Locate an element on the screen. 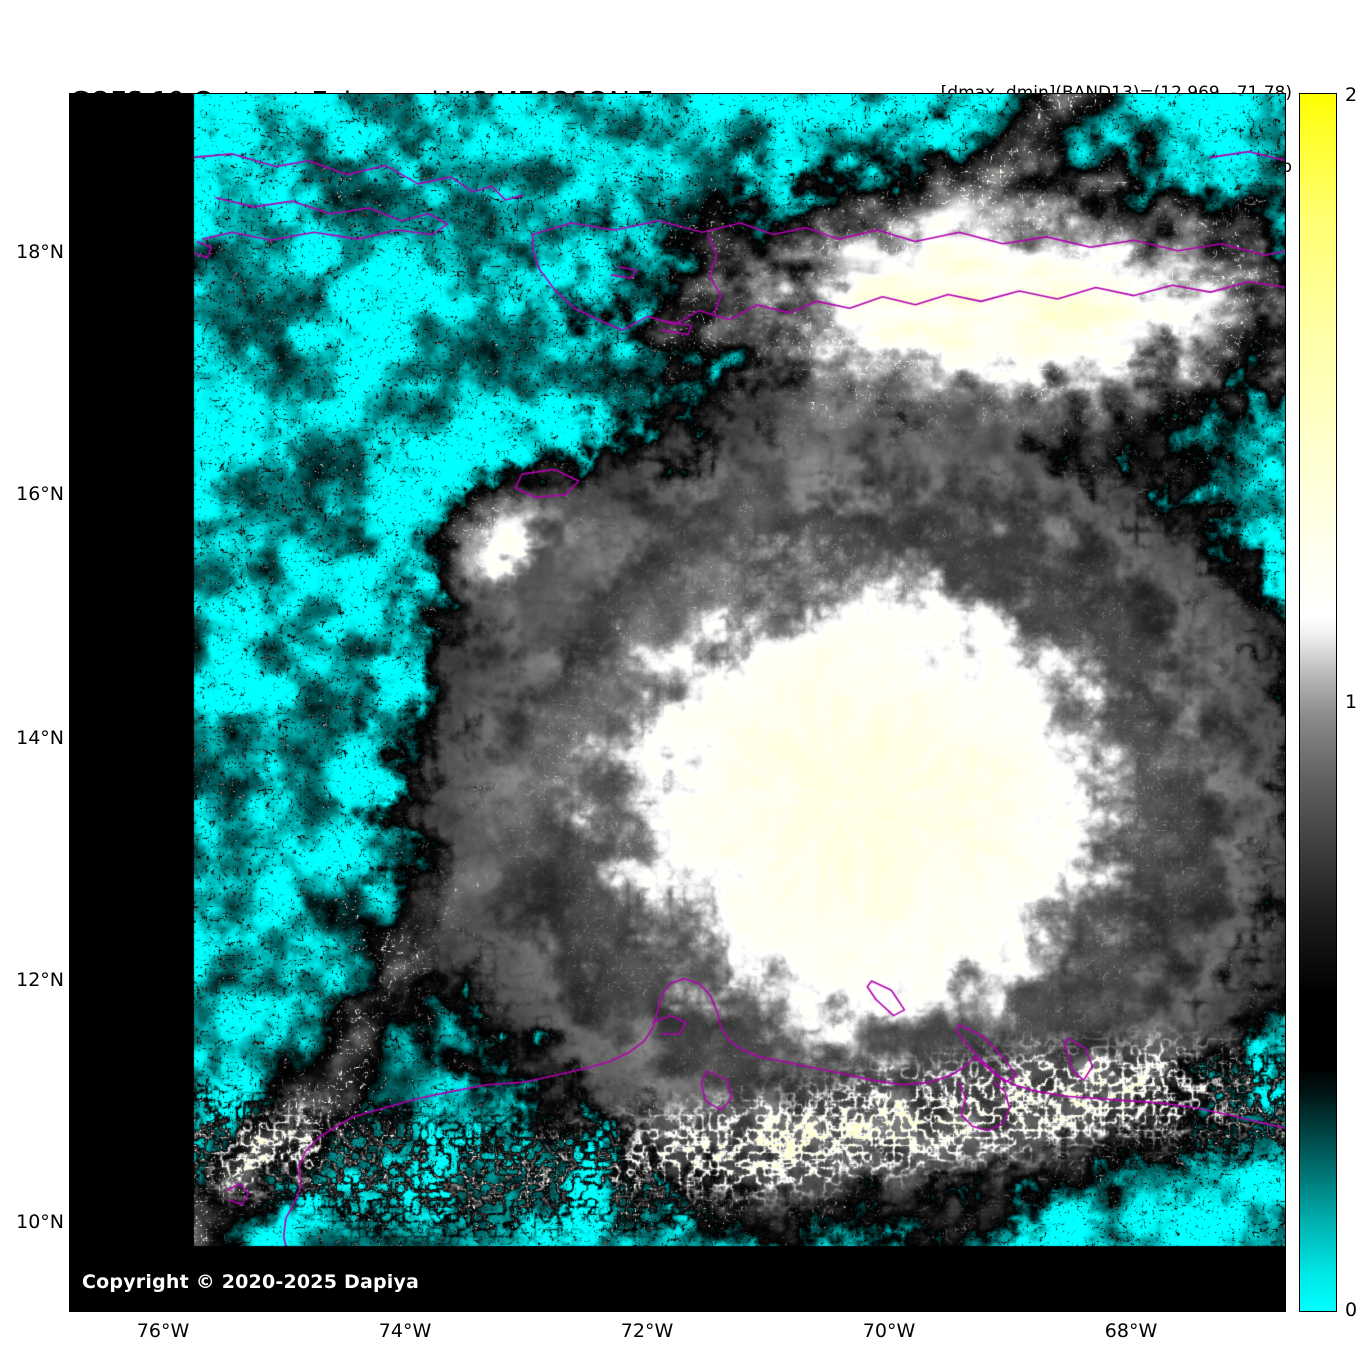  colorbar is located at coordinates (1318, 702).